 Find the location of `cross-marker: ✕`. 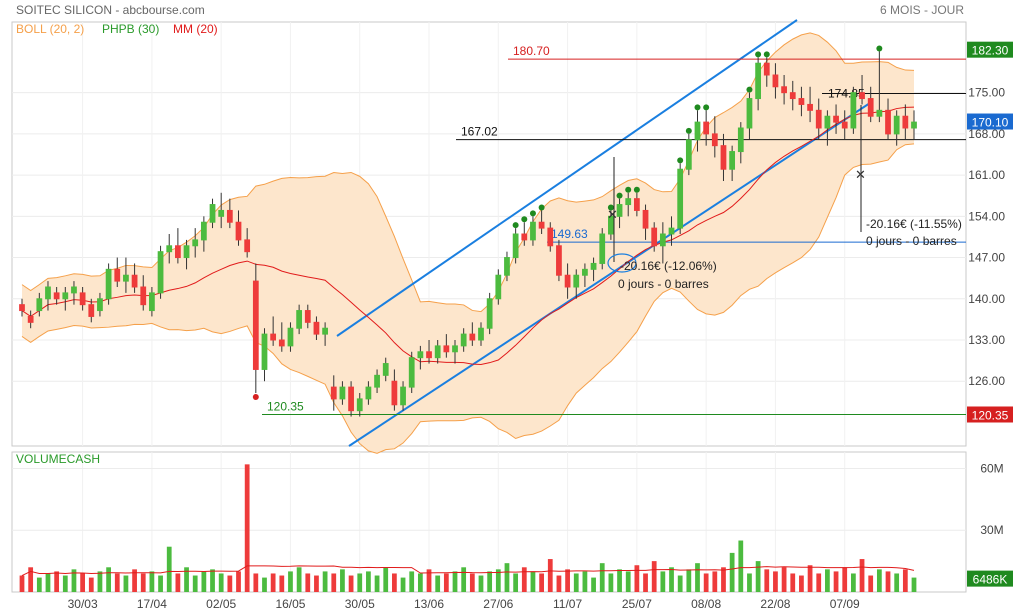

cross-marker: ✕ is located at coordinates (612, 214).